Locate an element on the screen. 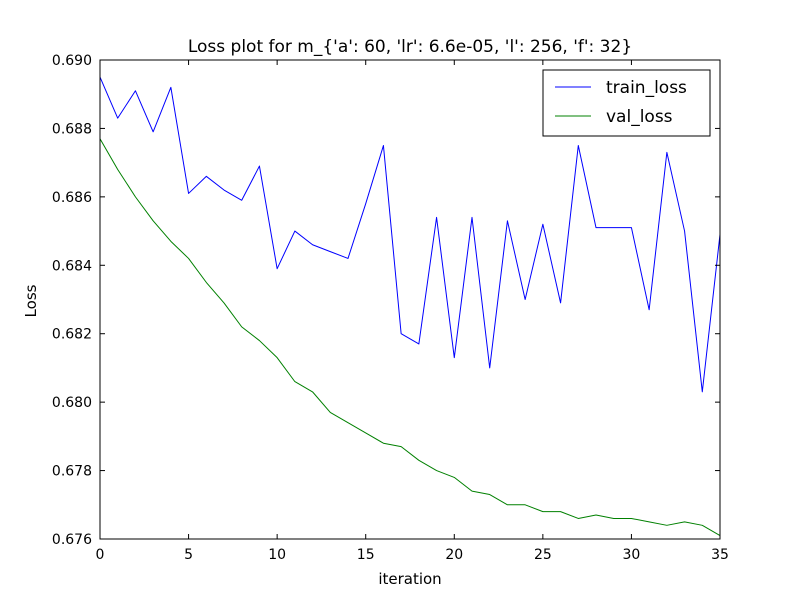  y-tick-label: 0.682 is located at coordinates (72, 335).